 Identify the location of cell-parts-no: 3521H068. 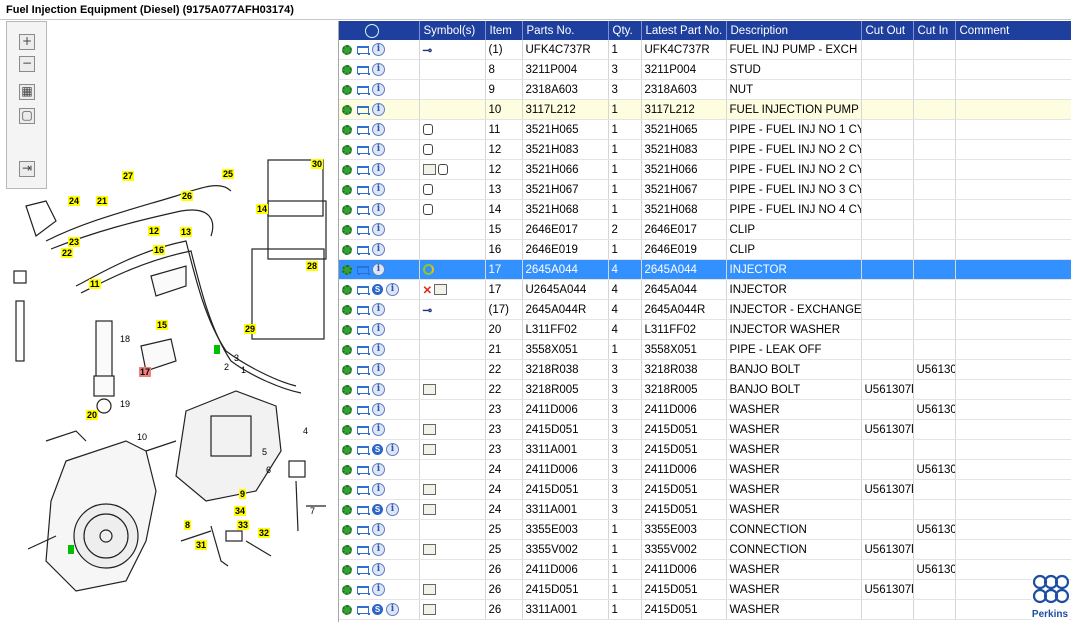
(565, 209).